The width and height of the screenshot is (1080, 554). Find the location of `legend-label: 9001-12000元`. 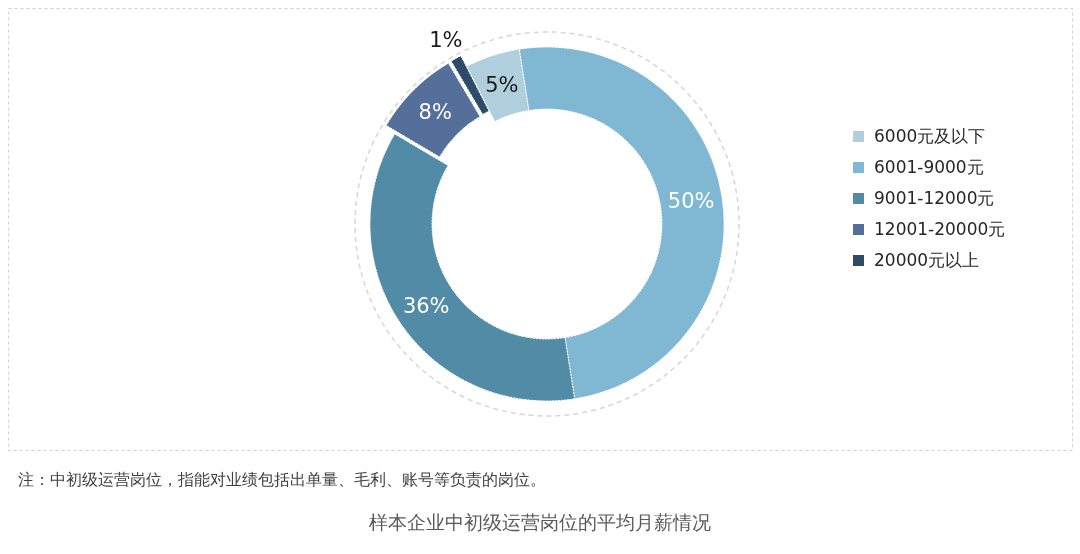

legend-label: 9001-12000元 is located at coordinates (934, 198).